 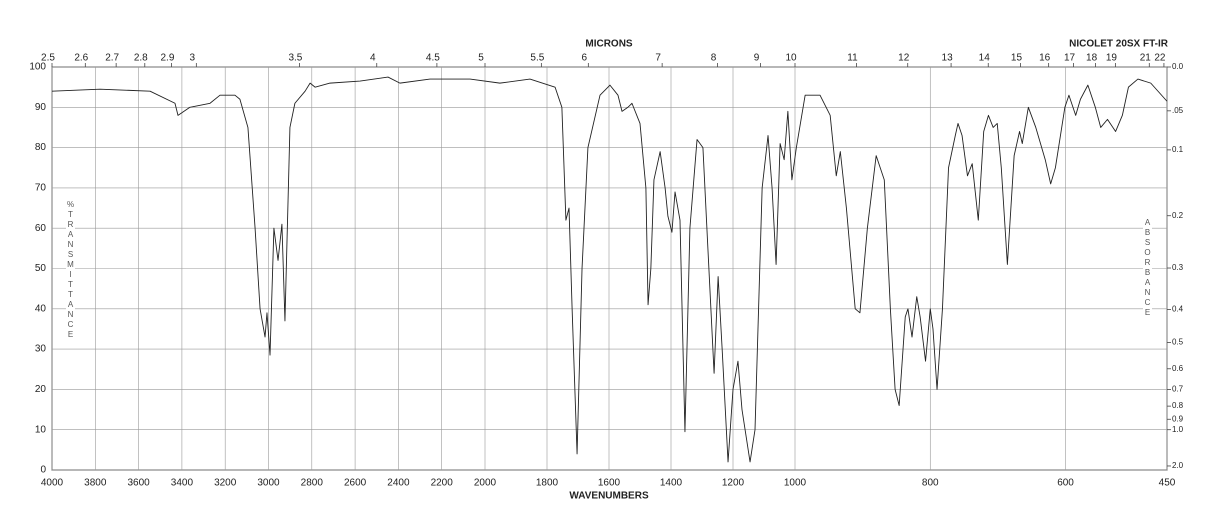 What do you see at coordinates (141, 58) in the screenshot?
I see `x2-tick-label: 2.8` at bounding box center [141, 58].